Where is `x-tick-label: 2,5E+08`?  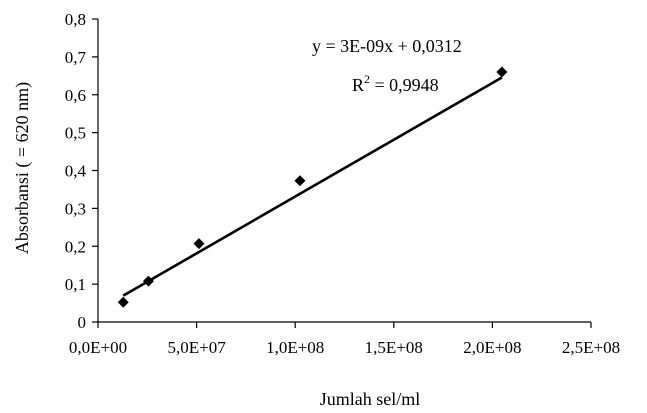 x-tick-label: 2,5E+08 is located at coordinates (591, 347).